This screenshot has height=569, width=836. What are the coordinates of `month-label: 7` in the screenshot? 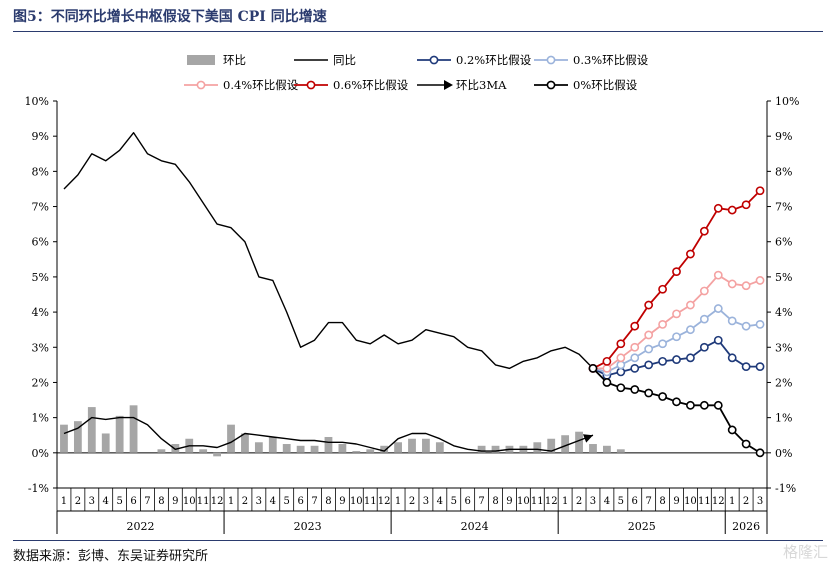 It's located at (147, 501).